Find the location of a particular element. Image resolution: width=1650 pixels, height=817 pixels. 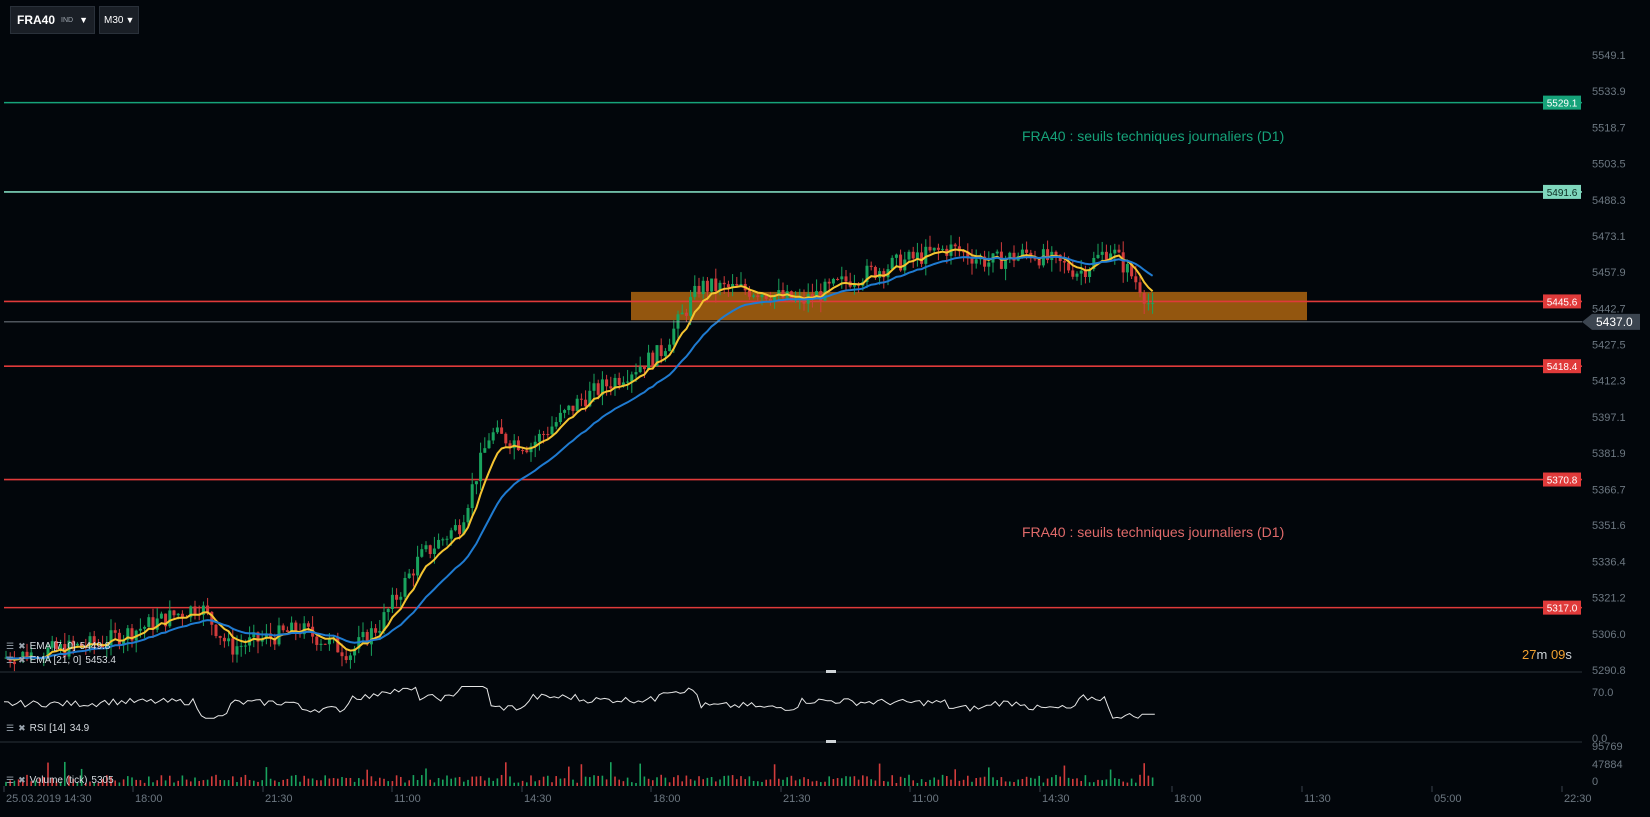

timeframe-selector: M30 ▼ is located at coordinates (119, 20).